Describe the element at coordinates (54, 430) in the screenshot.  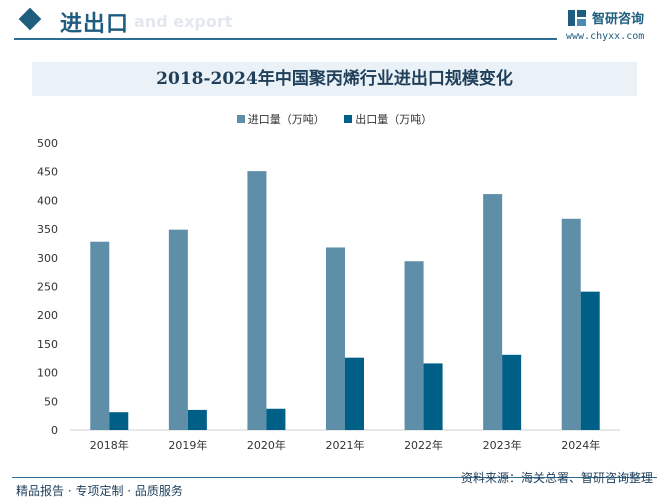
I see `y-tick-label: 0` at that location.